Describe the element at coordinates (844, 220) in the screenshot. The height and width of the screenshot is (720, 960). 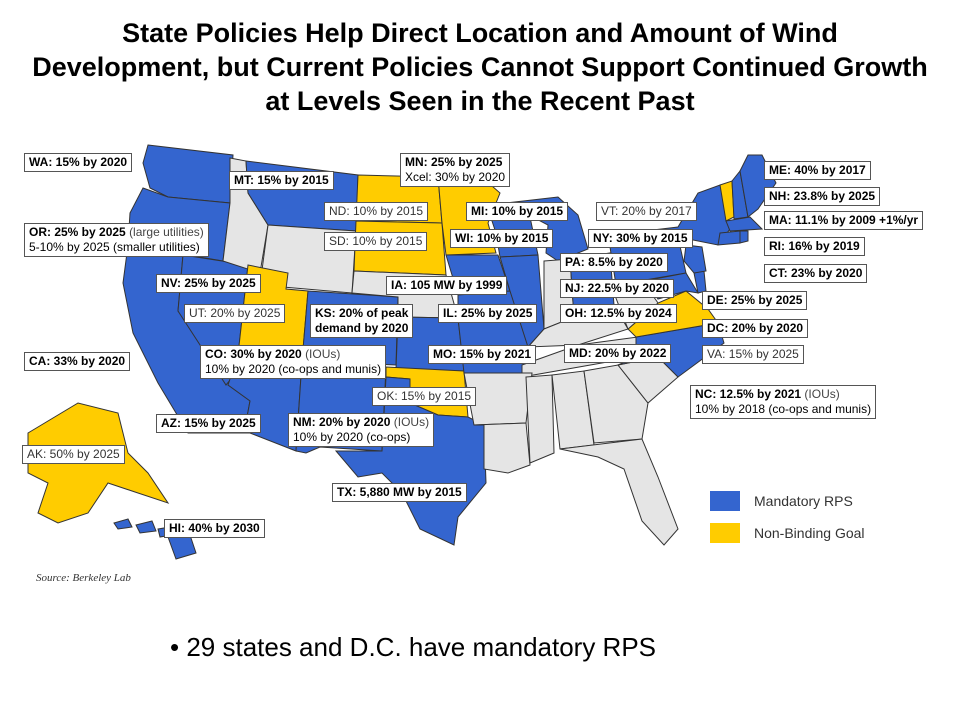
I see `label-ma: MA: 11.1% by 2009 +1%/yr` at that location.